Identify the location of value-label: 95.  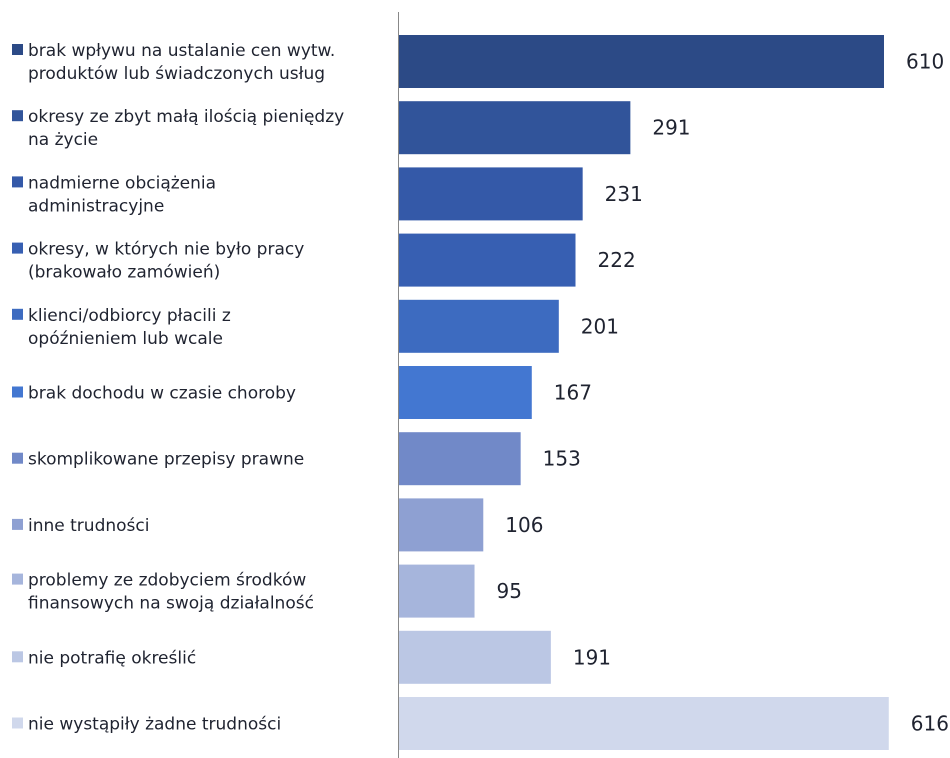
(509, 591).